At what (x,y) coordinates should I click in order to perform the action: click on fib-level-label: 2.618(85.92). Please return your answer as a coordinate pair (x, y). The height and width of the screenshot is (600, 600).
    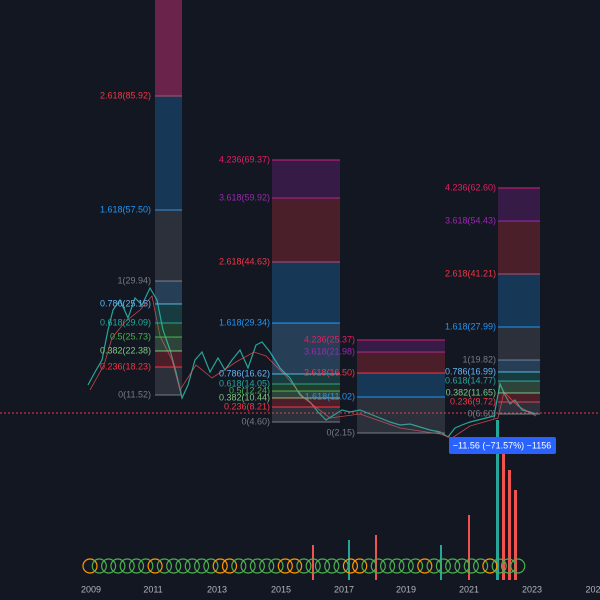
    Looking at the image, I should click on (125, 95).